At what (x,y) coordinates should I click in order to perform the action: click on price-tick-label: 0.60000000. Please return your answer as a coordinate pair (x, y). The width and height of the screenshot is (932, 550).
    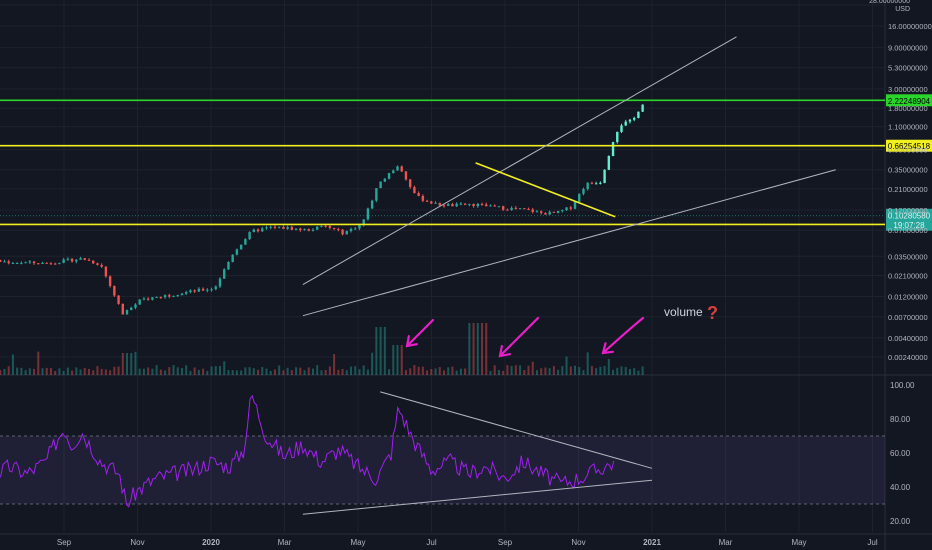
    Looking at the image, I should click on (908, 149).